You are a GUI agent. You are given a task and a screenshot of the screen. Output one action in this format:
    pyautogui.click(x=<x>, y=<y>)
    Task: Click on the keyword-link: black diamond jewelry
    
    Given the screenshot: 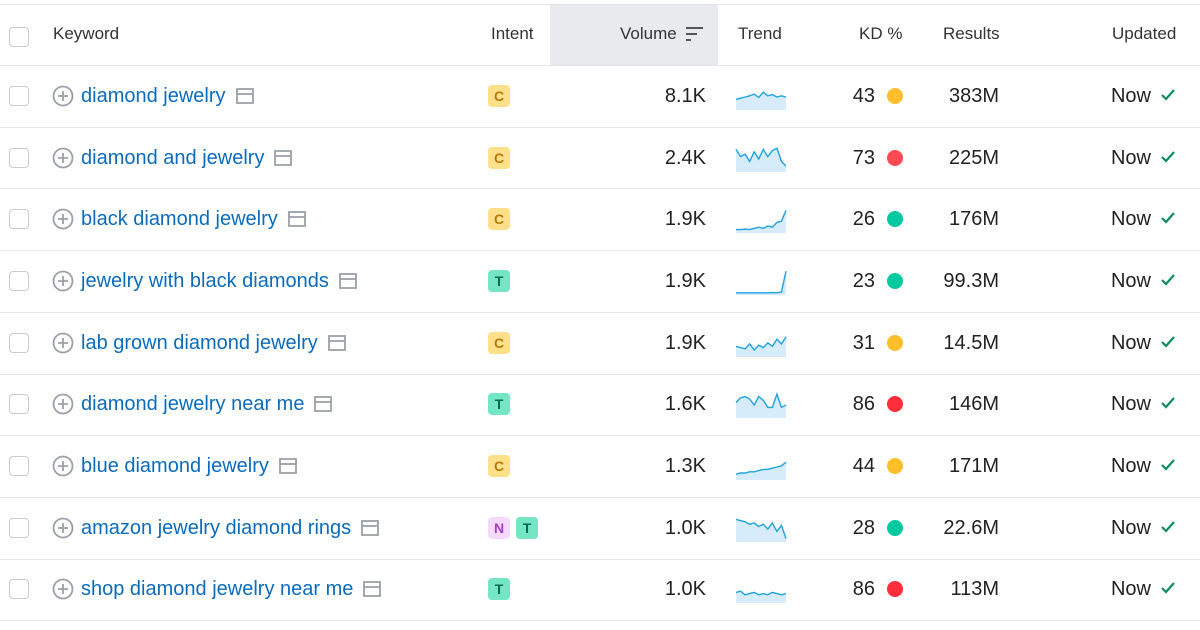 What is the action you would take?
    pyautogui.click(x=179, y=219)
    